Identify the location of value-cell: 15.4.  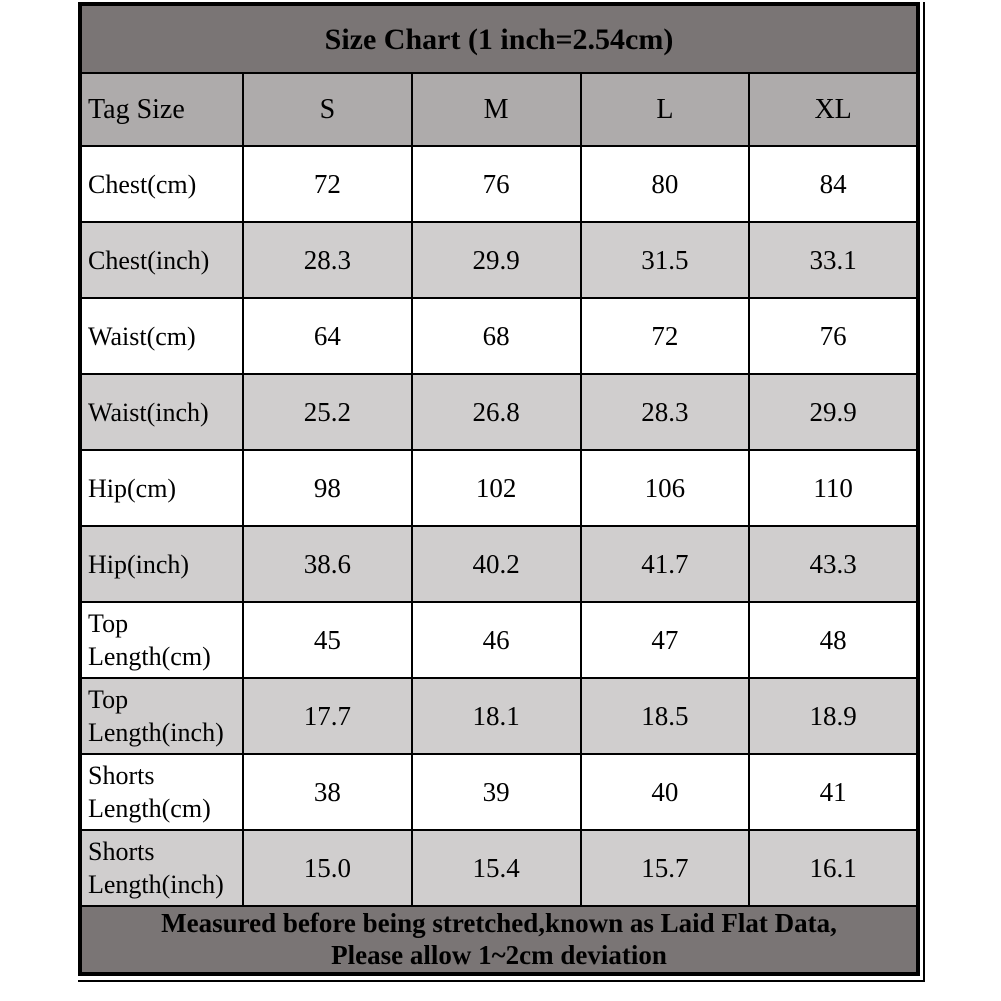
(496, 868).